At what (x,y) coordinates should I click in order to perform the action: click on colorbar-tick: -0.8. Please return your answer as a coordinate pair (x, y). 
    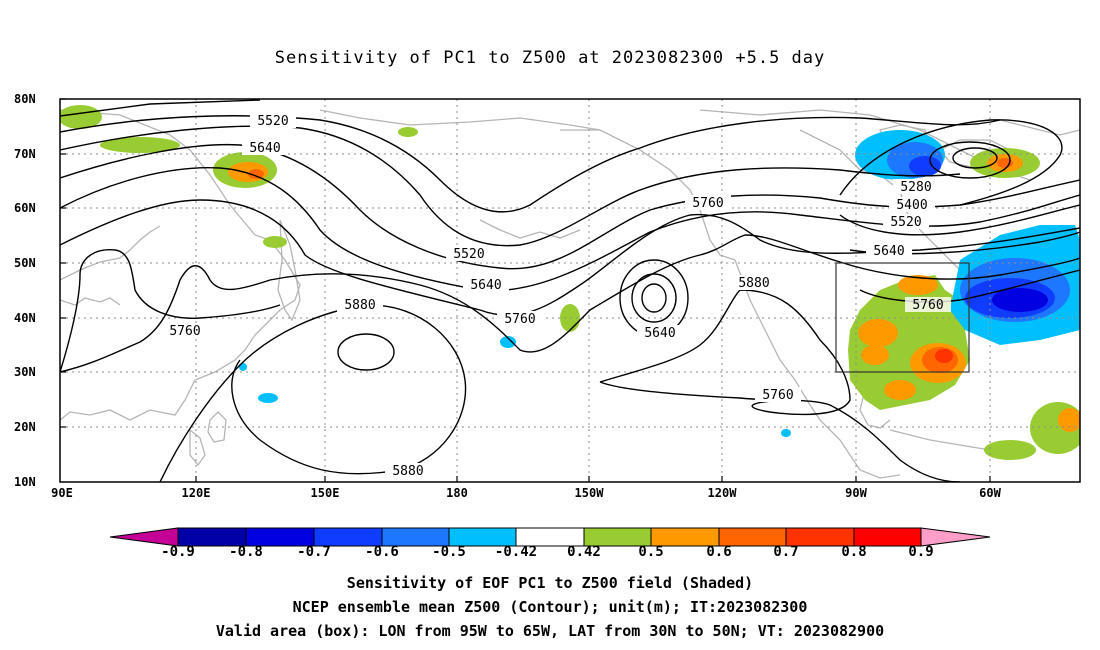
    Looking at the image, I should click on (246, 552).